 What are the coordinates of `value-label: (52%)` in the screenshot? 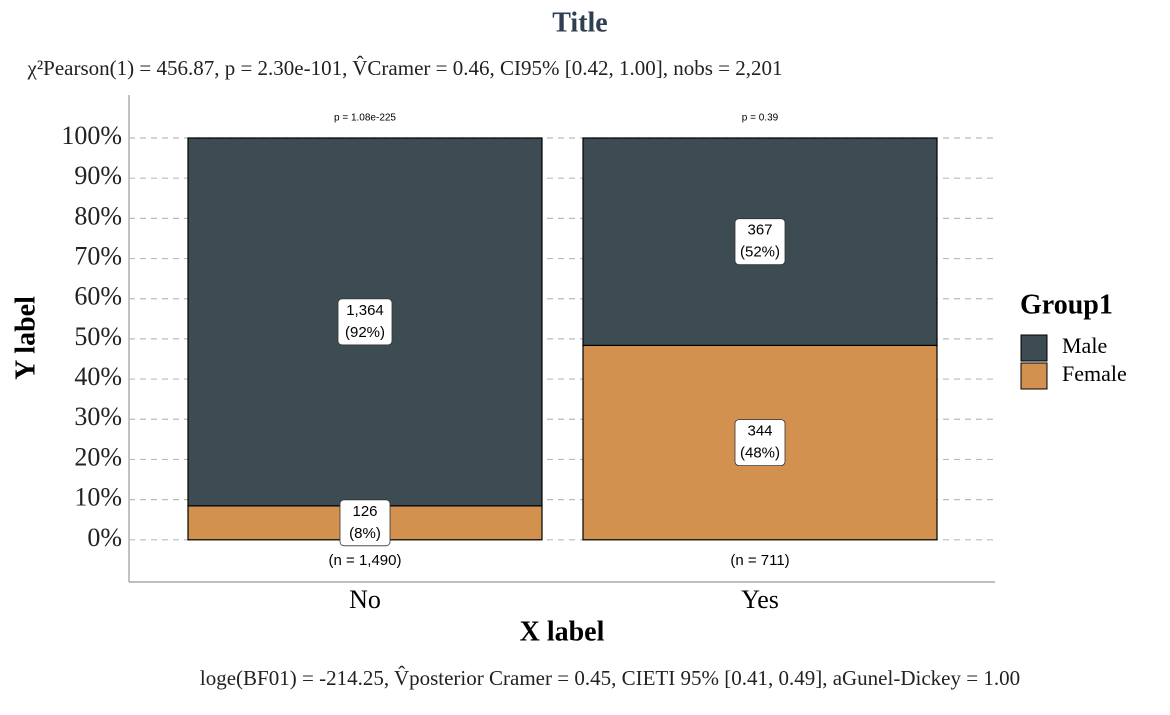 It's located at (760, 252).